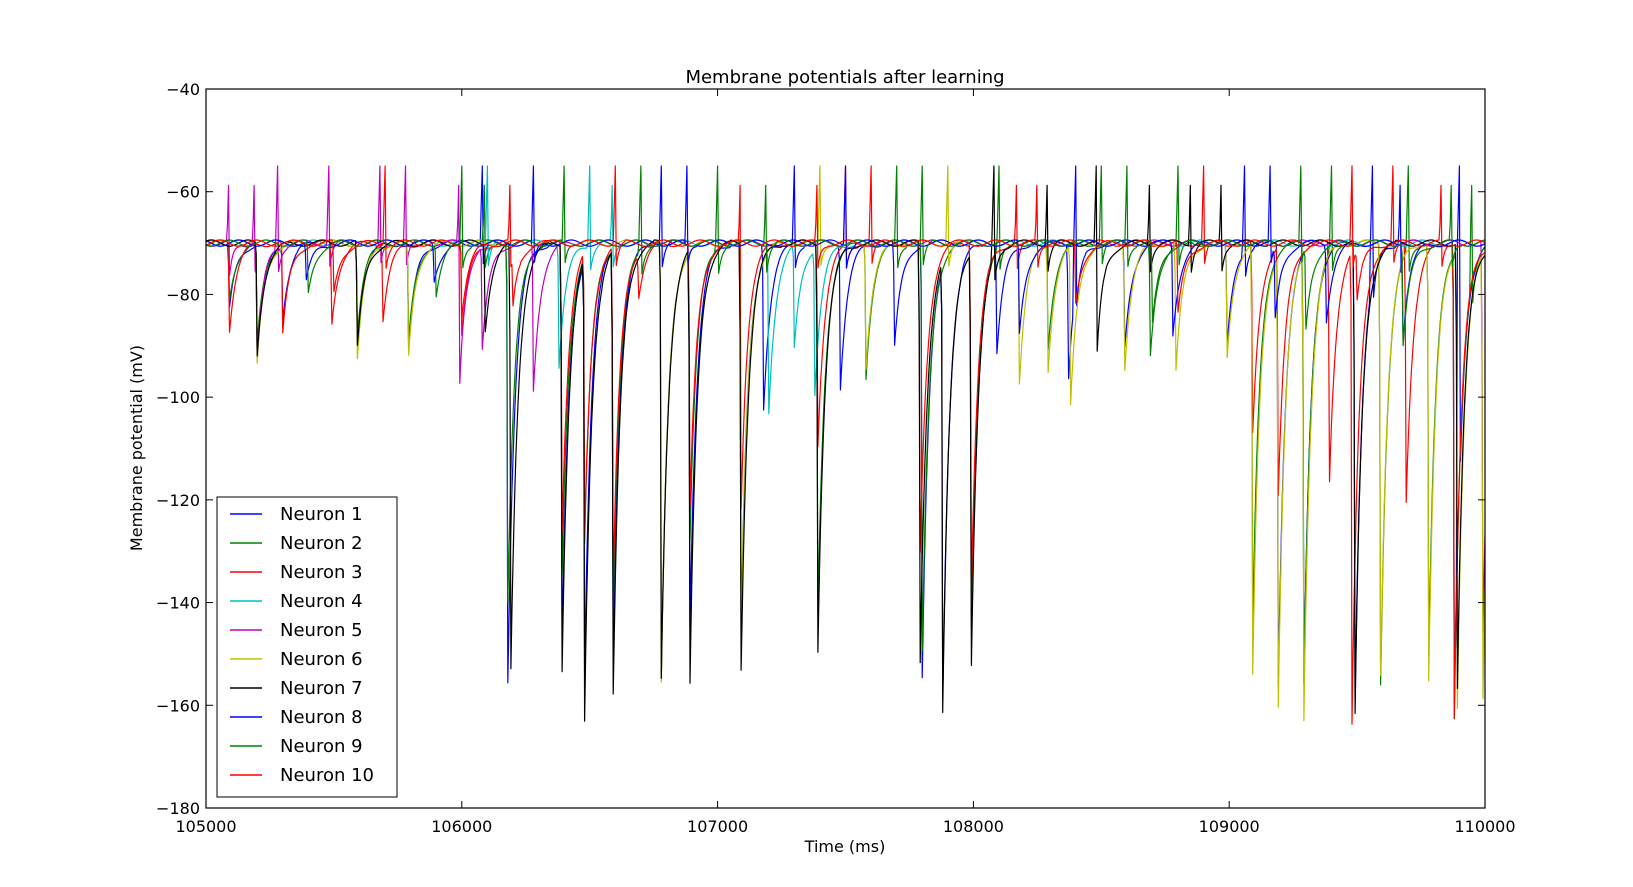  Describe the element at coordinates (321, 601) in the screenshot. I see `legend-label: Neuron 4` at that location.